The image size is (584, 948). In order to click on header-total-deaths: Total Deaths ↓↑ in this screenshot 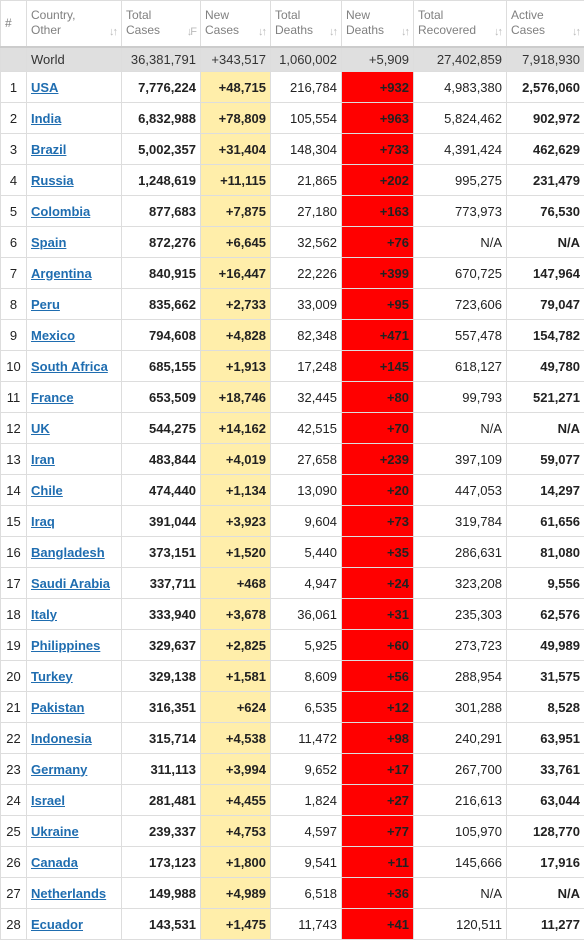, I will do `click(306, 24)`.